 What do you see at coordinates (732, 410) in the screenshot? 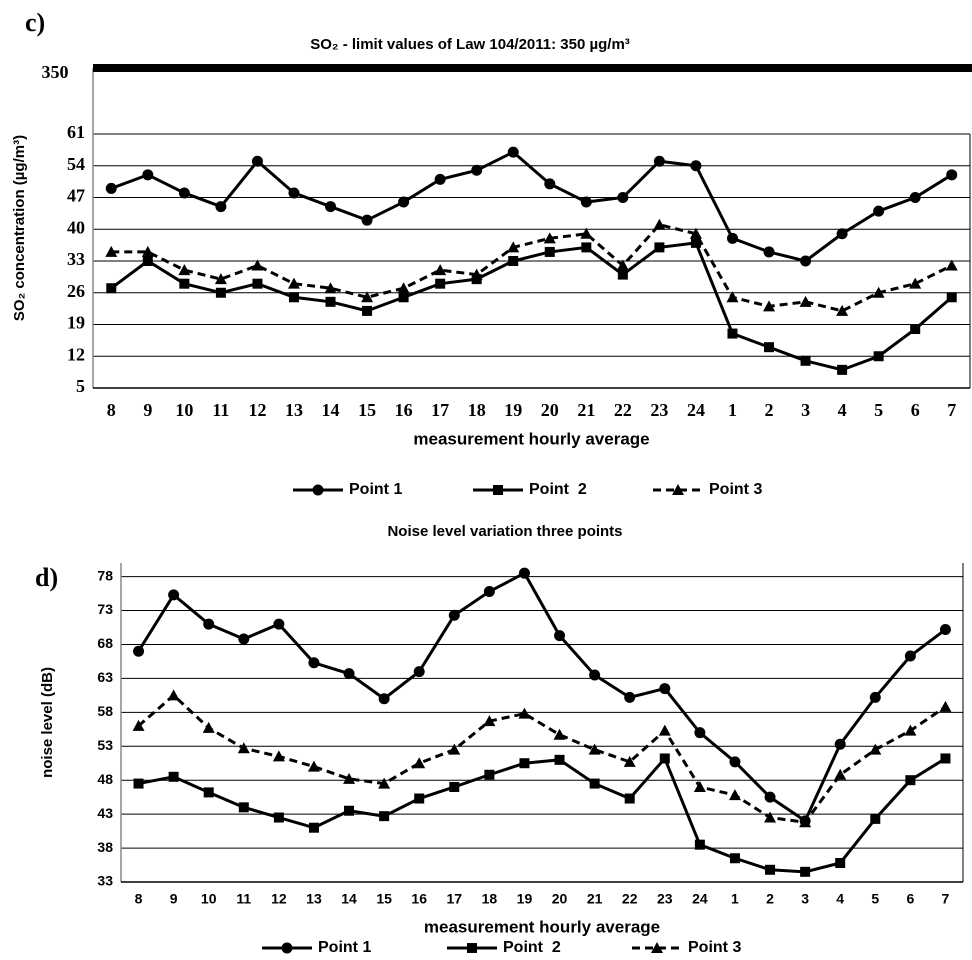
I see `x-tick-label: 1` at bounding box center [732, 410].